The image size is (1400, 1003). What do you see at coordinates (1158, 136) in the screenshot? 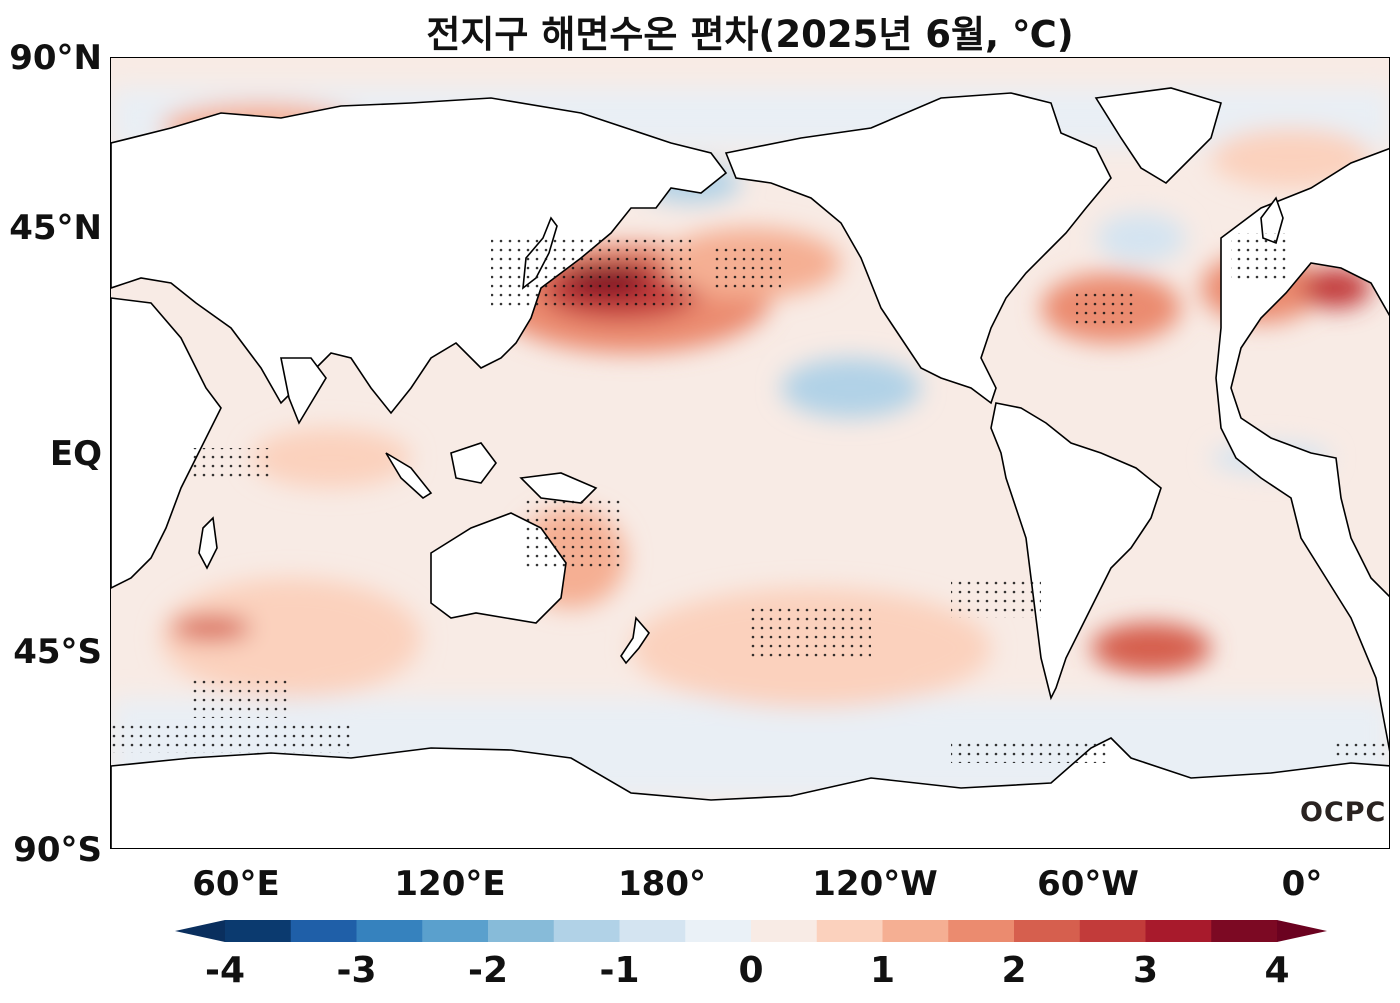
I see `greenland-landmass` at bounding box center [1158, 136].